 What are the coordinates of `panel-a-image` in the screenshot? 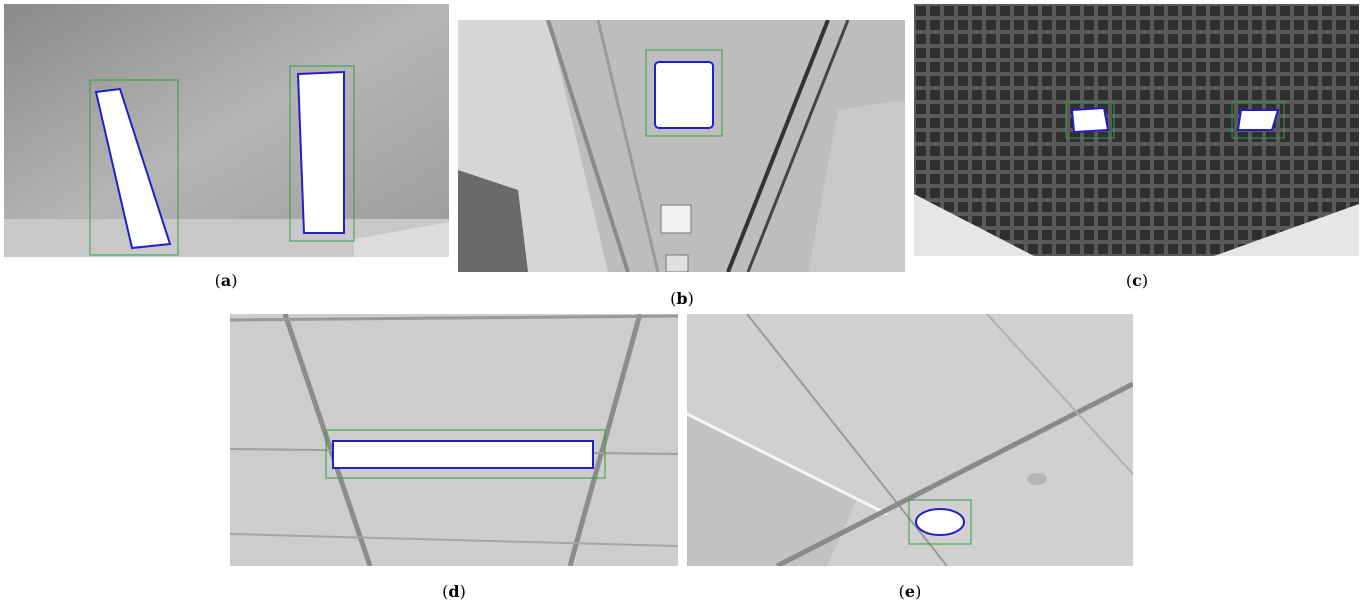 It's located at (226, 130).